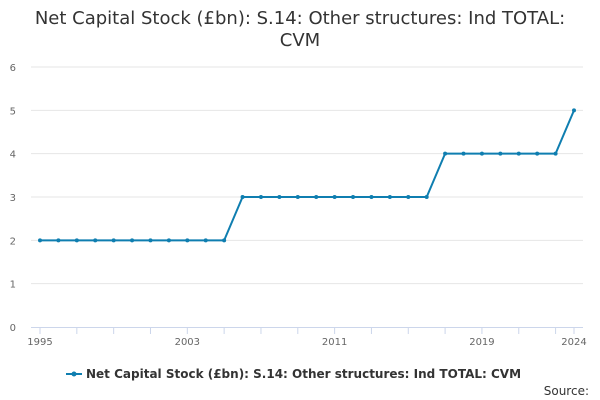 This screenshot has height=400, width=600. What do you see at coordinates (13, 328) in the screenshot?
I see `y-tick-label-0: 0` at bounding box center [13, 328].